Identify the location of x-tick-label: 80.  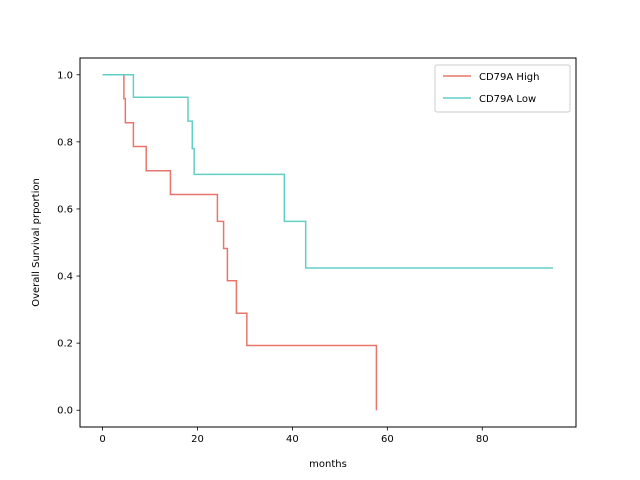
(482, 439).